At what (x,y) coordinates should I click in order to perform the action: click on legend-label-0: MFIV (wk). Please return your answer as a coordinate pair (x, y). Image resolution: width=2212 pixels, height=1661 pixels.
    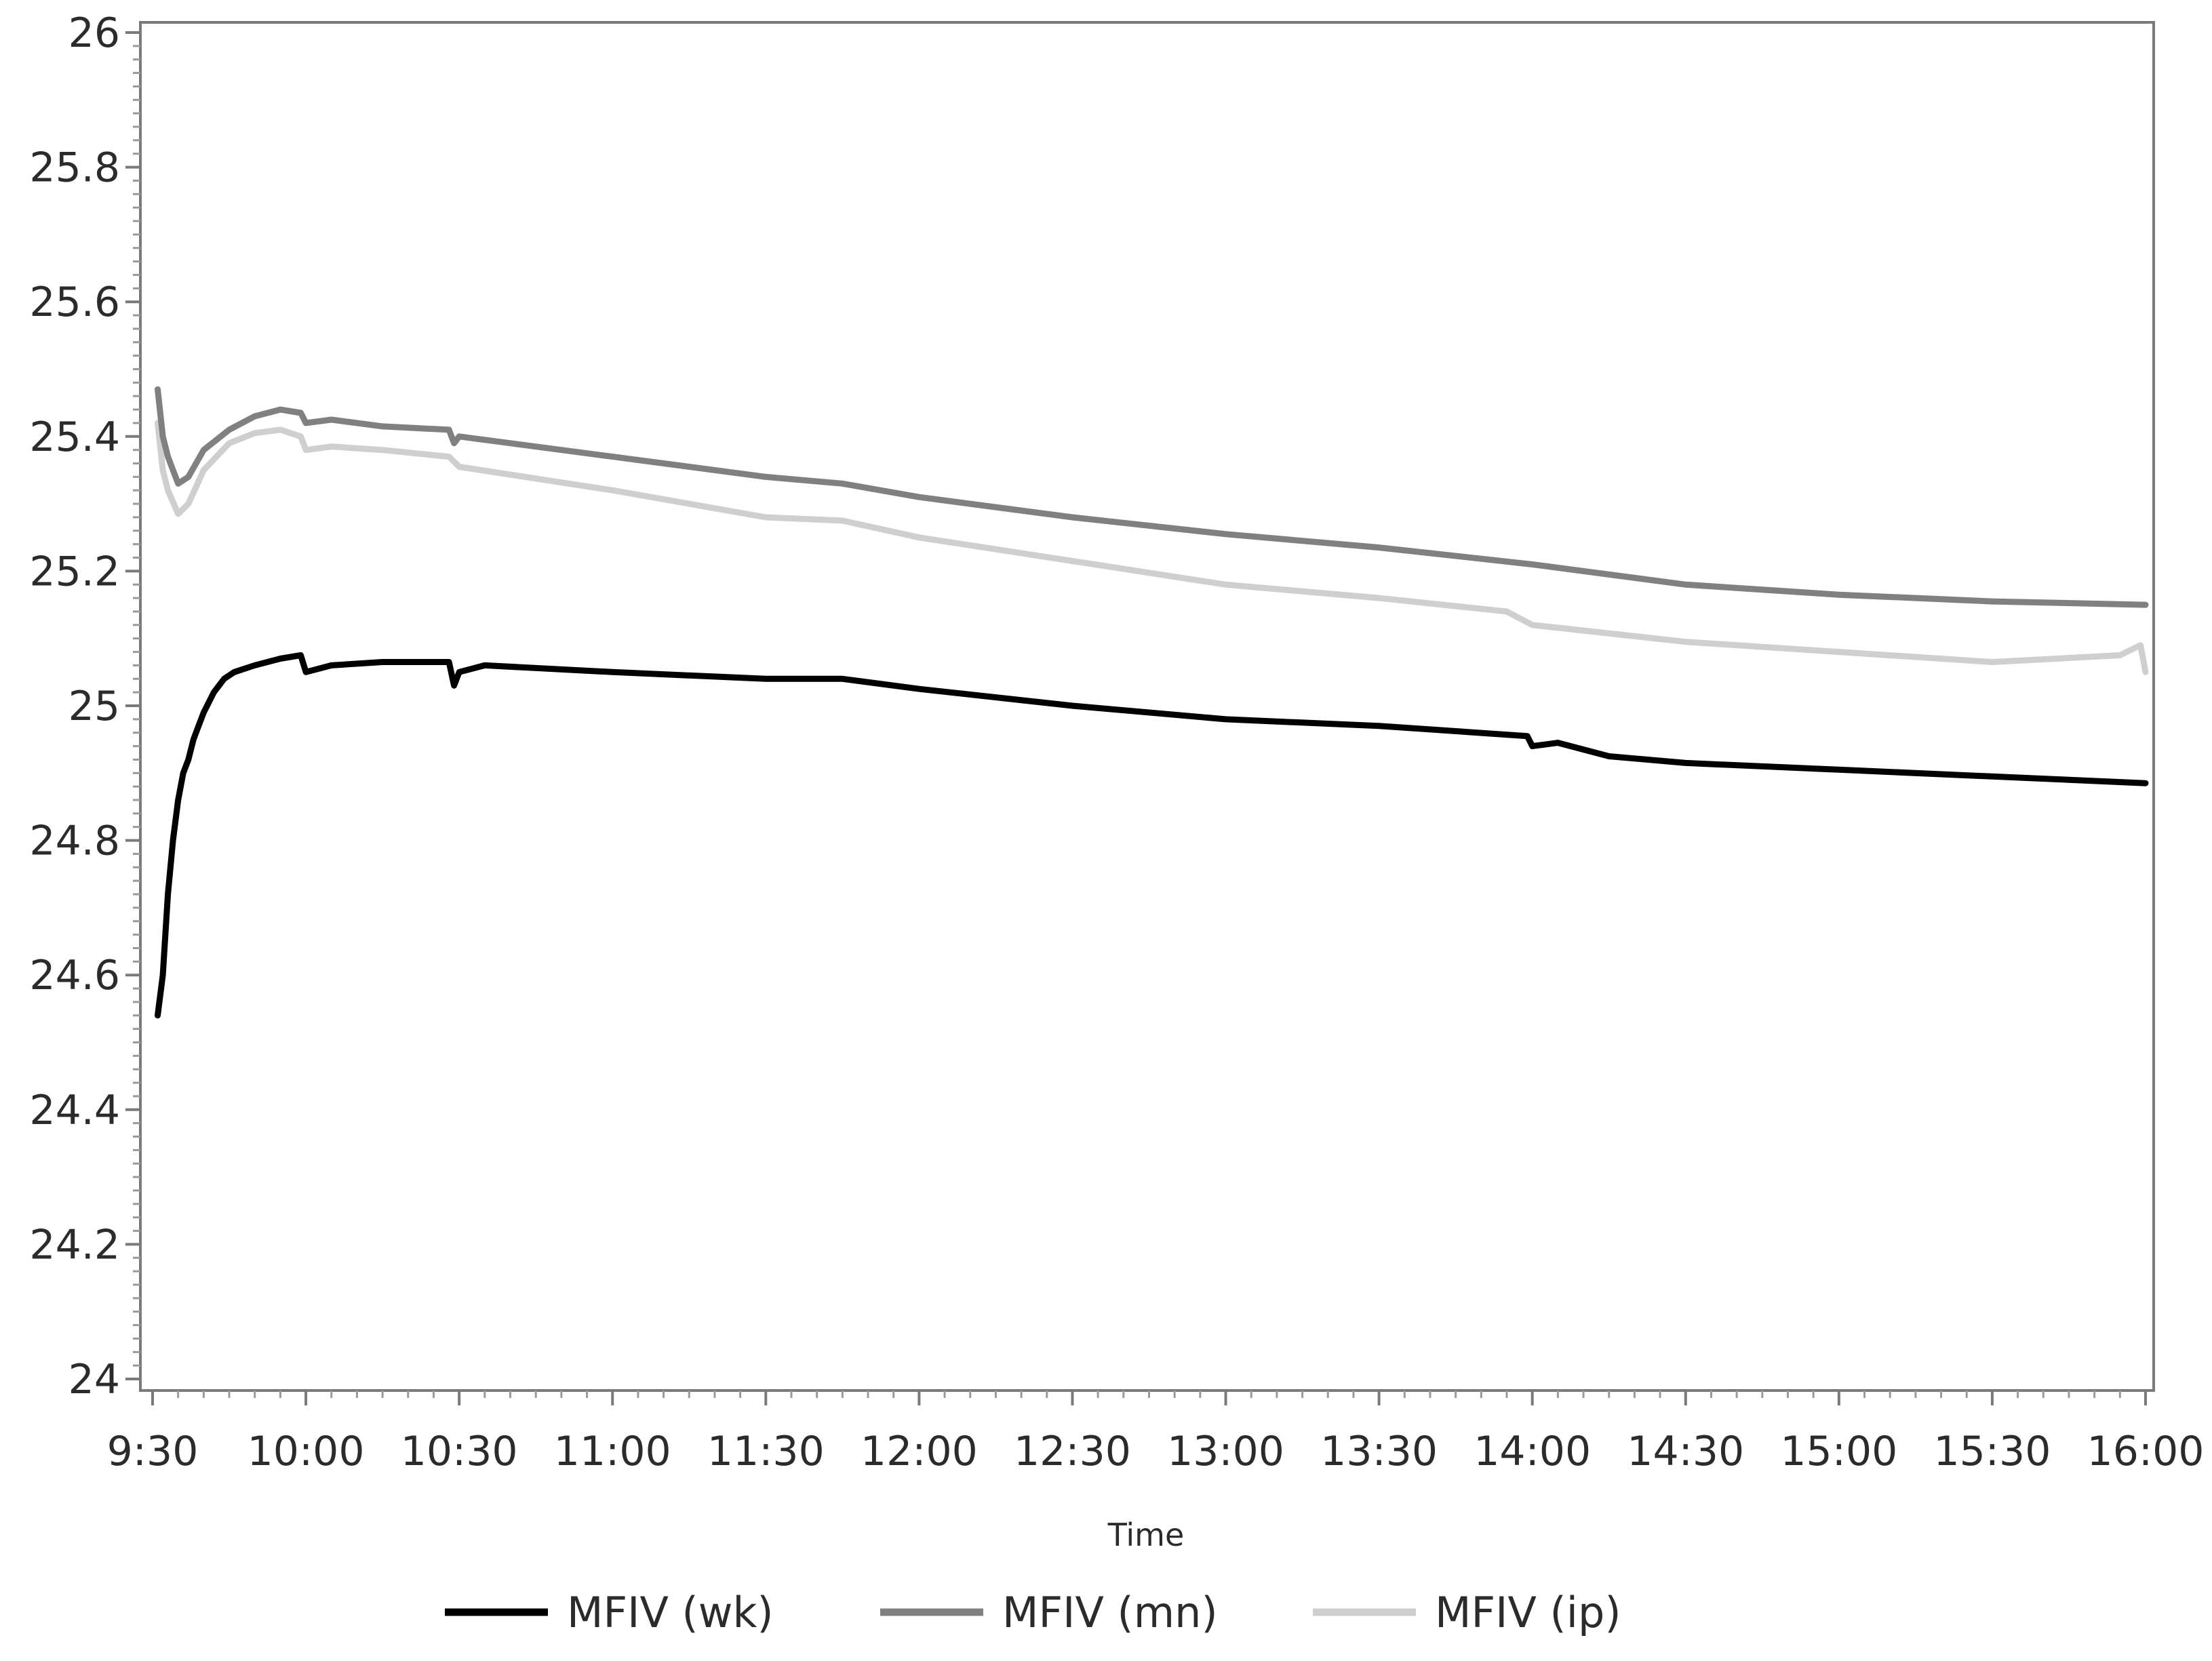
    Looking at the image, I should click on (671, 1613).